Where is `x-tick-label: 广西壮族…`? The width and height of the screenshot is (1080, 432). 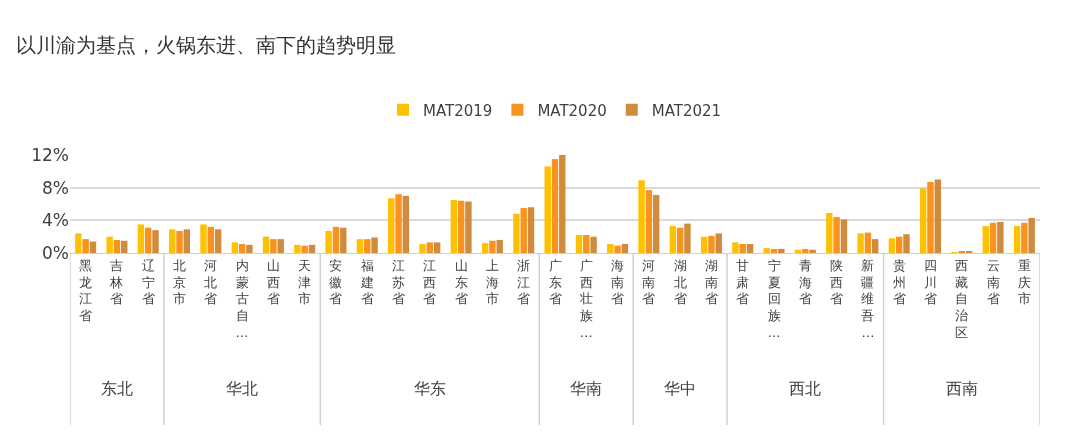 x-tick-label: 广西壮族… is located at coordinates (585, 299).